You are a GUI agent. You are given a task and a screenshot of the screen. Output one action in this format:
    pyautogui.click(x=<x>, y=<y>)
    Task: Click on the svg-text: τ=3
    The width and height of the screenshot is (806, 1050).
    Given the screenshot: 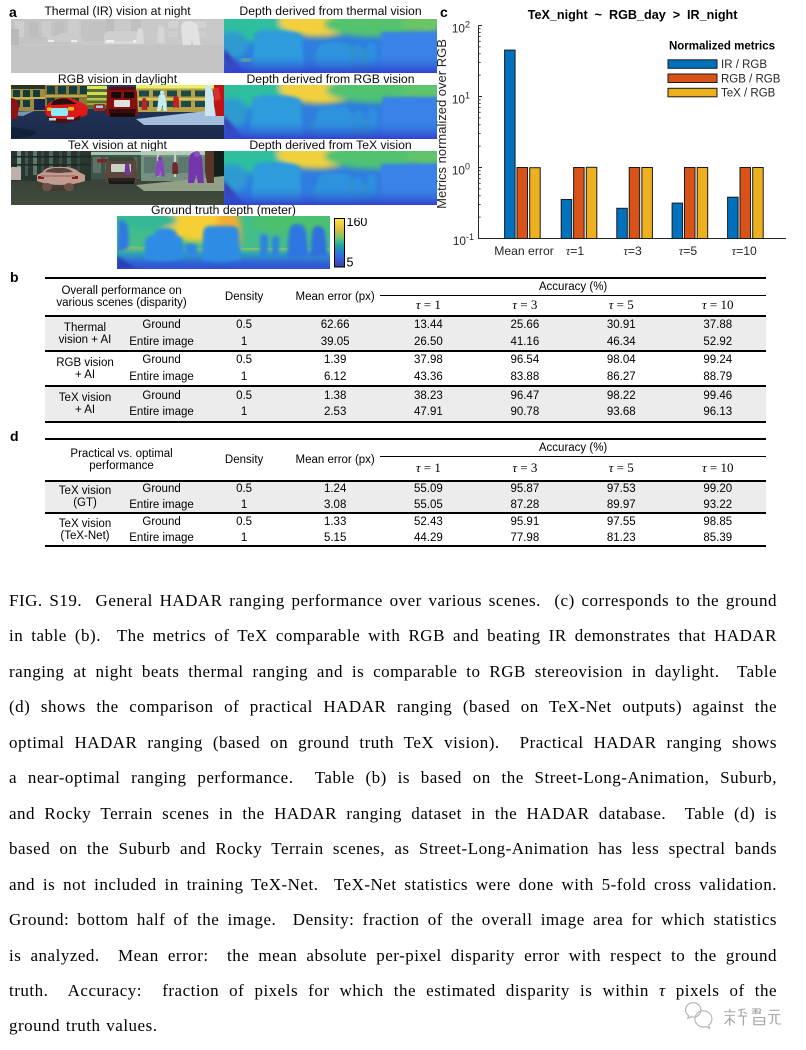 What is the action you would take?
    pyautogui.click(x=632, y=251)
    